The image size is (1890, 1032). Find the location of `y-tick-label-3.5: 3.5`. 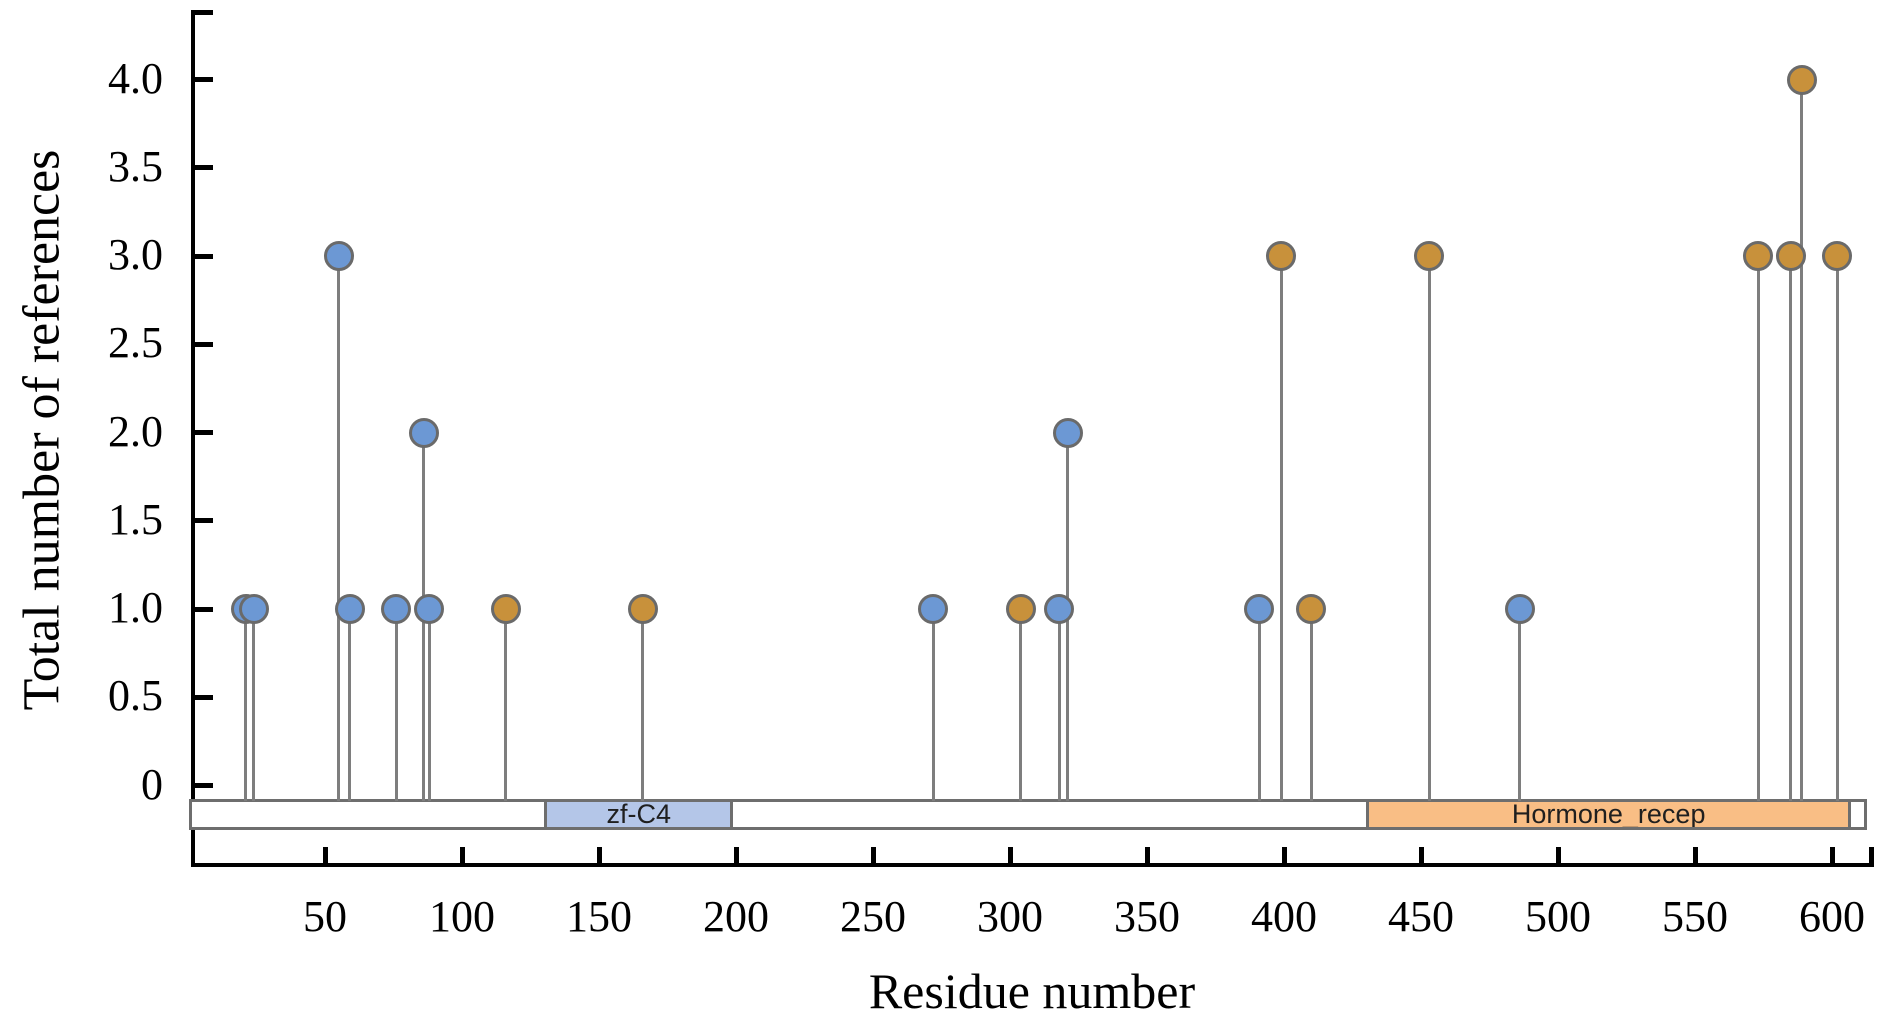

y-tick-label-3.5: 3.5 is located at coordinates (135, 166).